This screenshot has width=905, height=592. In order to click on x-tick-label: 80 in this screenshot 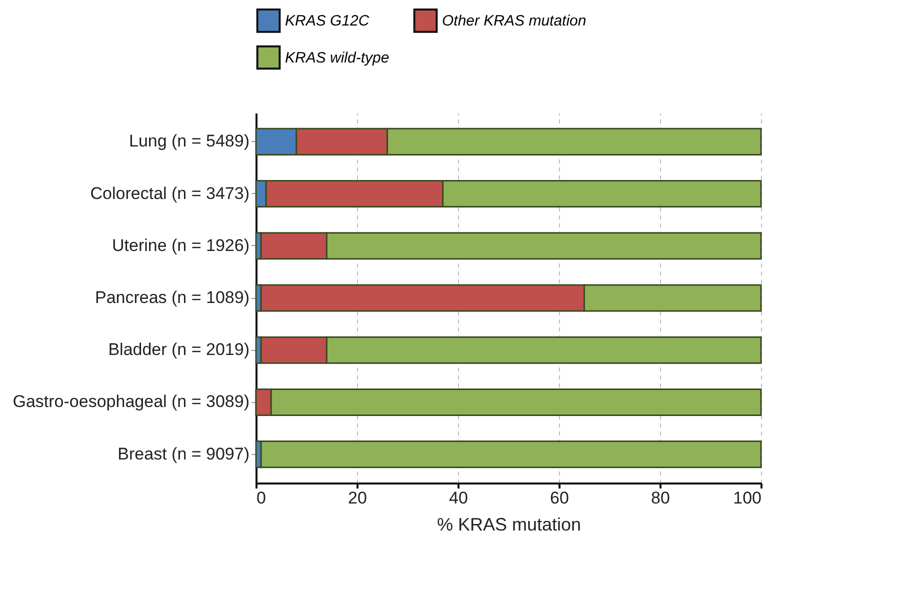, I will do `click(660, 498)`.